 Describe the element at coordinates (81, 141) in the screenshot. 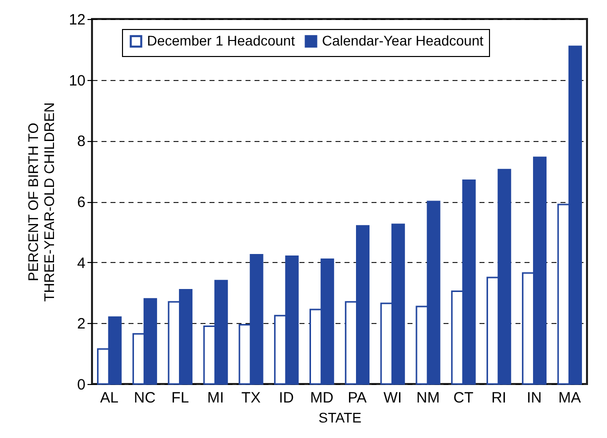

I see `y-tick-label: 8` at that location.